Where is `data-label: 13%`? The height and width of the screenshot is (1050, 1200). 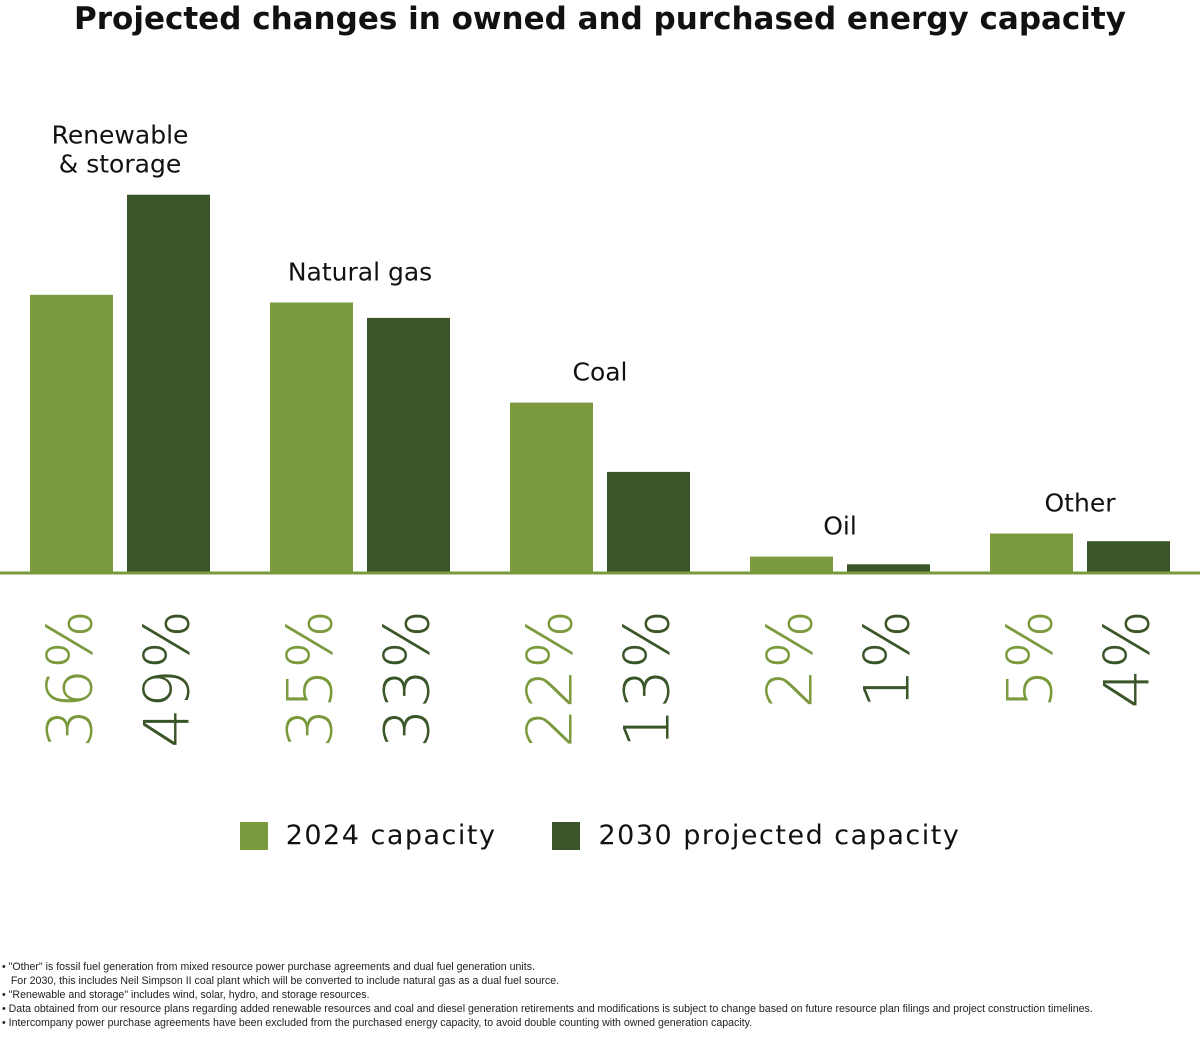
data-label: 13% is located at coordinates (647, 679).